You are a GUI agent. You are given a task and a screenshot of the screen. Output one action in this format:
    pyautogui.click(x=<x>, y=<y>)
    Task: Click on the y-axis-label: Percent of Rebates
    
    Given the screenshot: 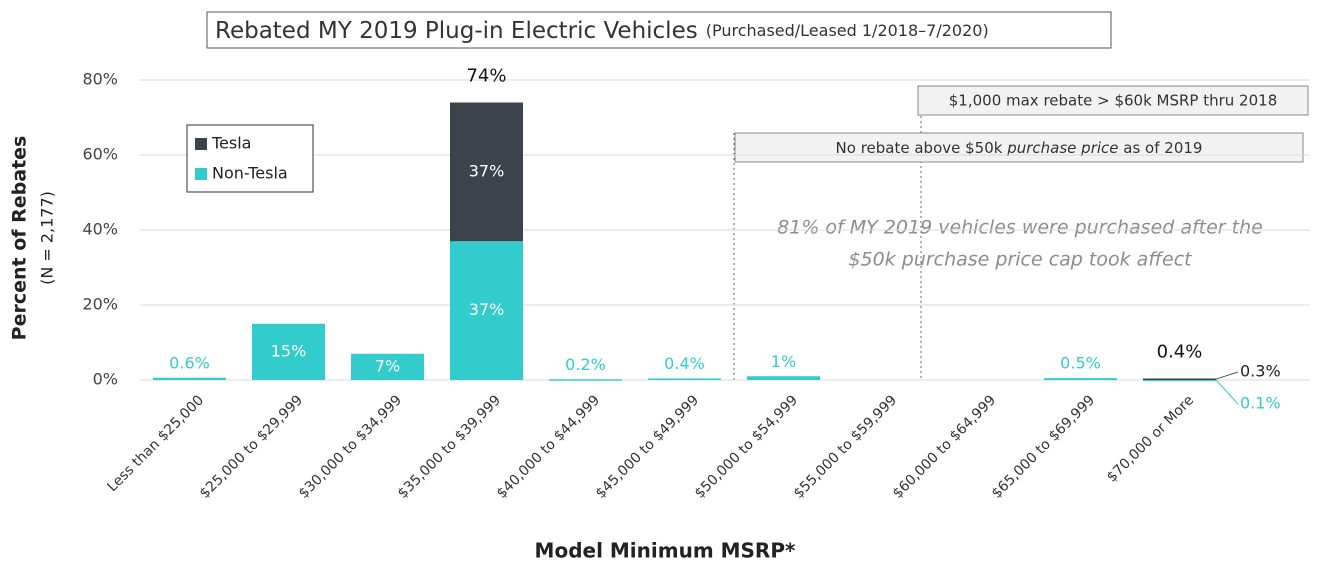 What is the action you would take?
    pyautogui.click(x=20, y=238)
    